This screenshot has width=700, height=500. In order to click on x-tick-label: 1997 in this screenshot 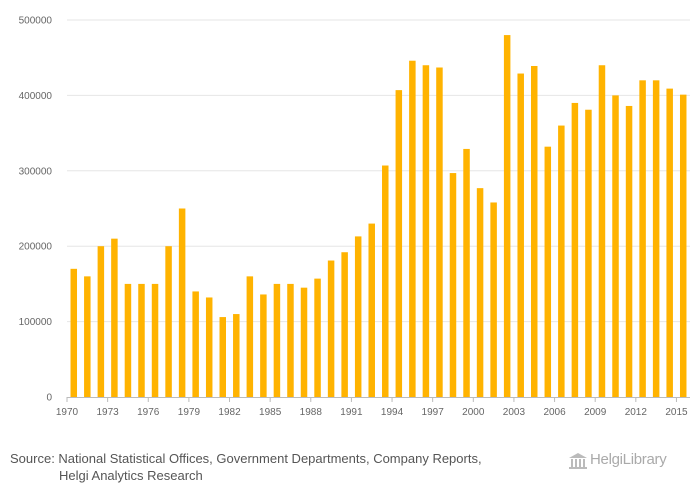, I will do `click(433, 412)`.